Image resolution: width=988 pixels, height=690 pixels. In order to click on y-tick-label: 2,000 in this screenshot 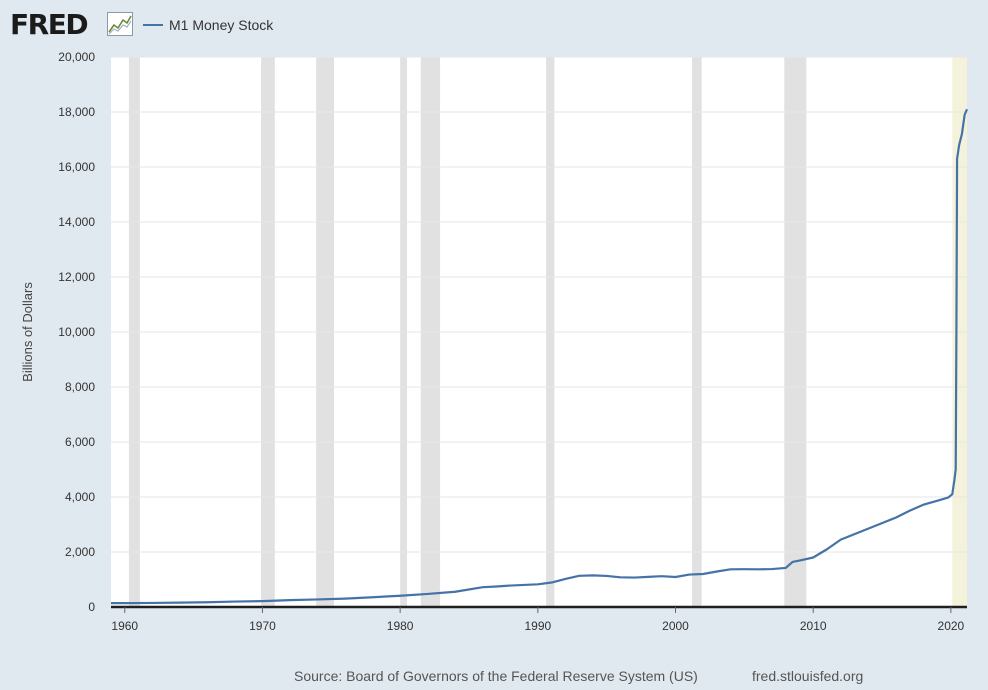, I will do `click(80, 552)`.